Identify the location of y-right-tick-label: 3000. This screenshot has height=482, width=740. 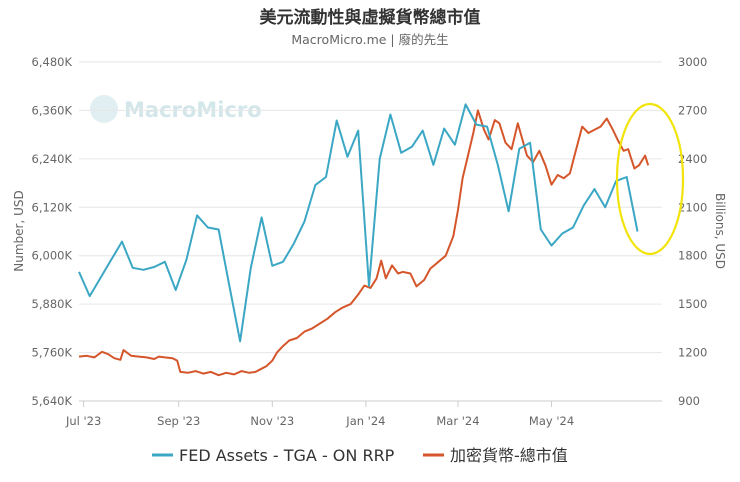
(692, 62).